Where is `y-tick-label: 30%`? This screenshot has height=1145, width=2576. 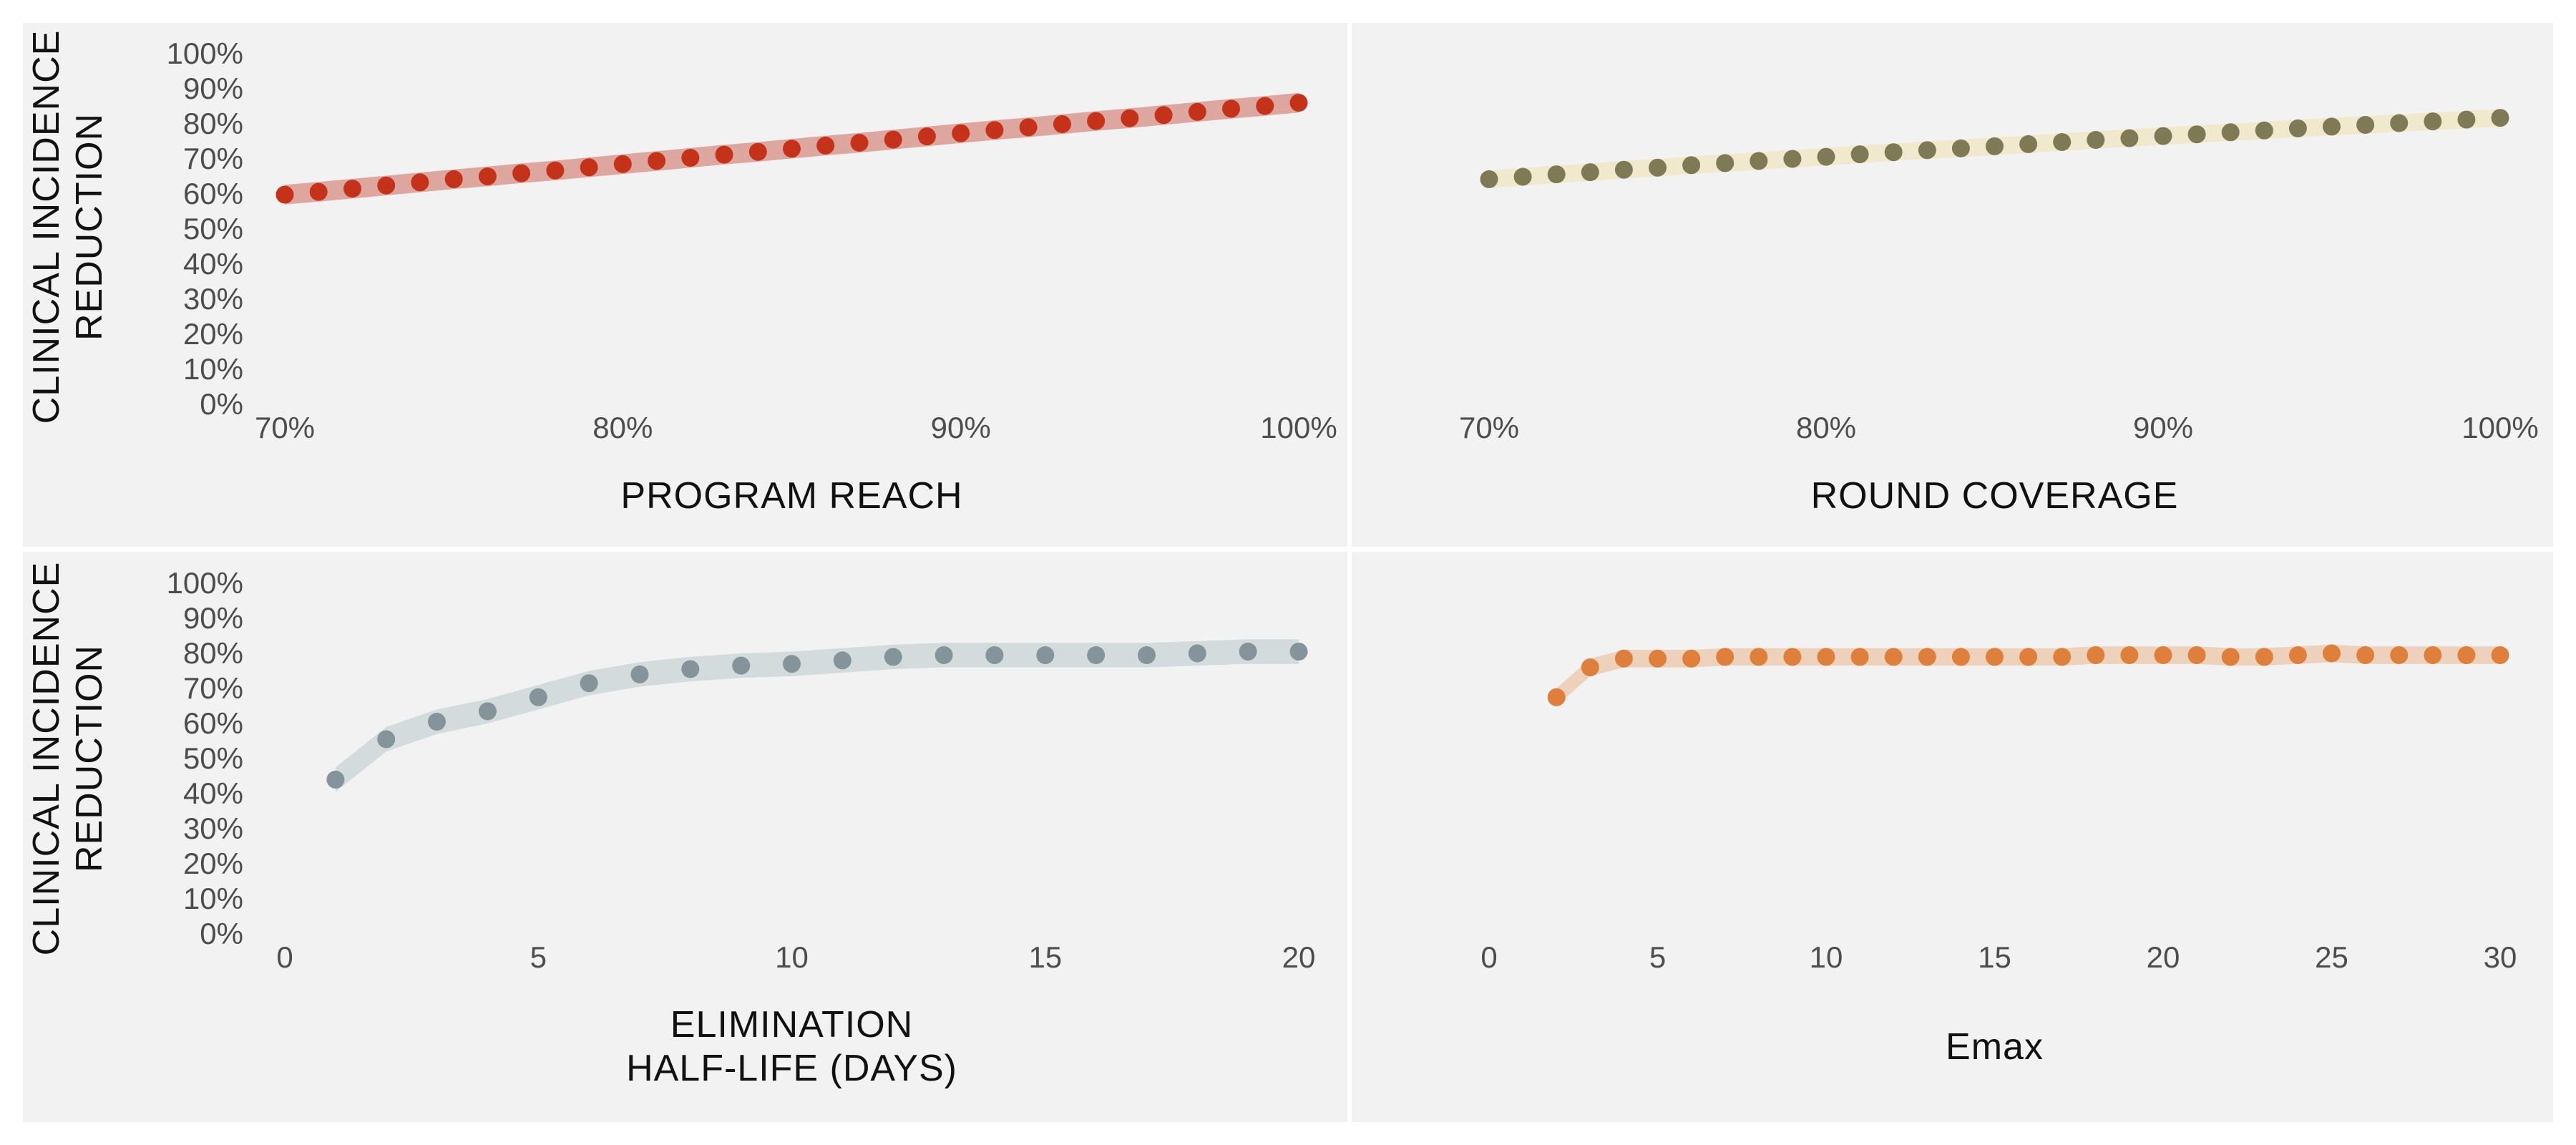 y-tick-label: 30% is located at coordinates (213, 299).